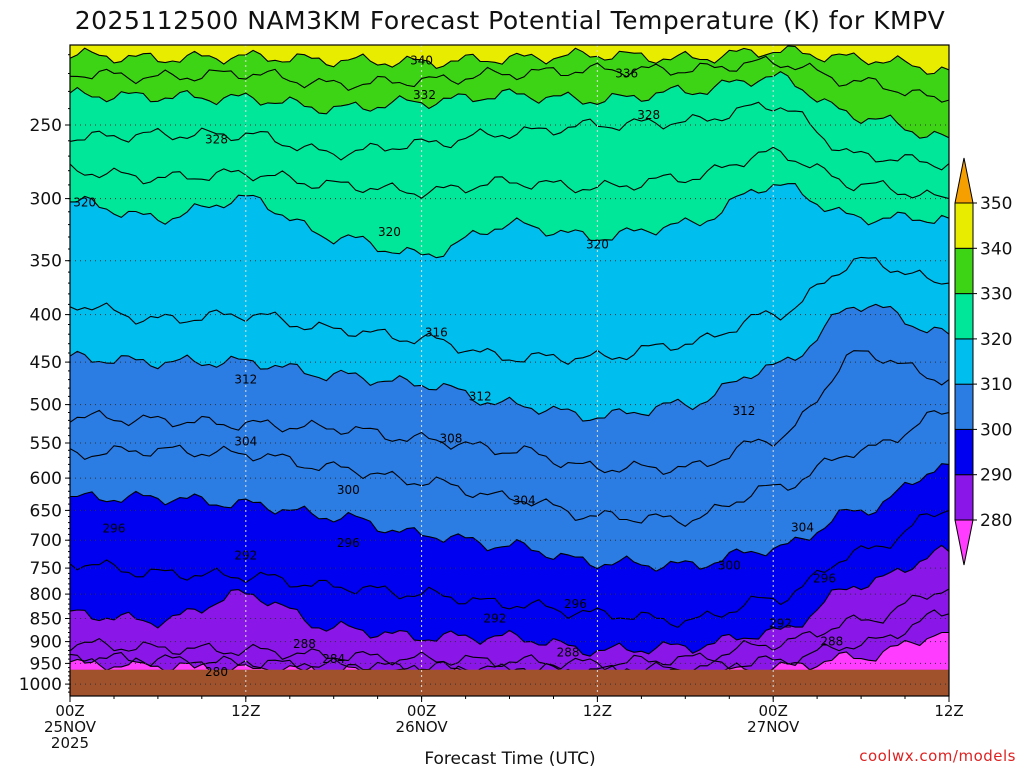 Image resolution: width=1024 pixels, height=768 pixels. Describe the element at coordinates (436, 332) in the screenshot. I see `contour-label: 316` at that location.